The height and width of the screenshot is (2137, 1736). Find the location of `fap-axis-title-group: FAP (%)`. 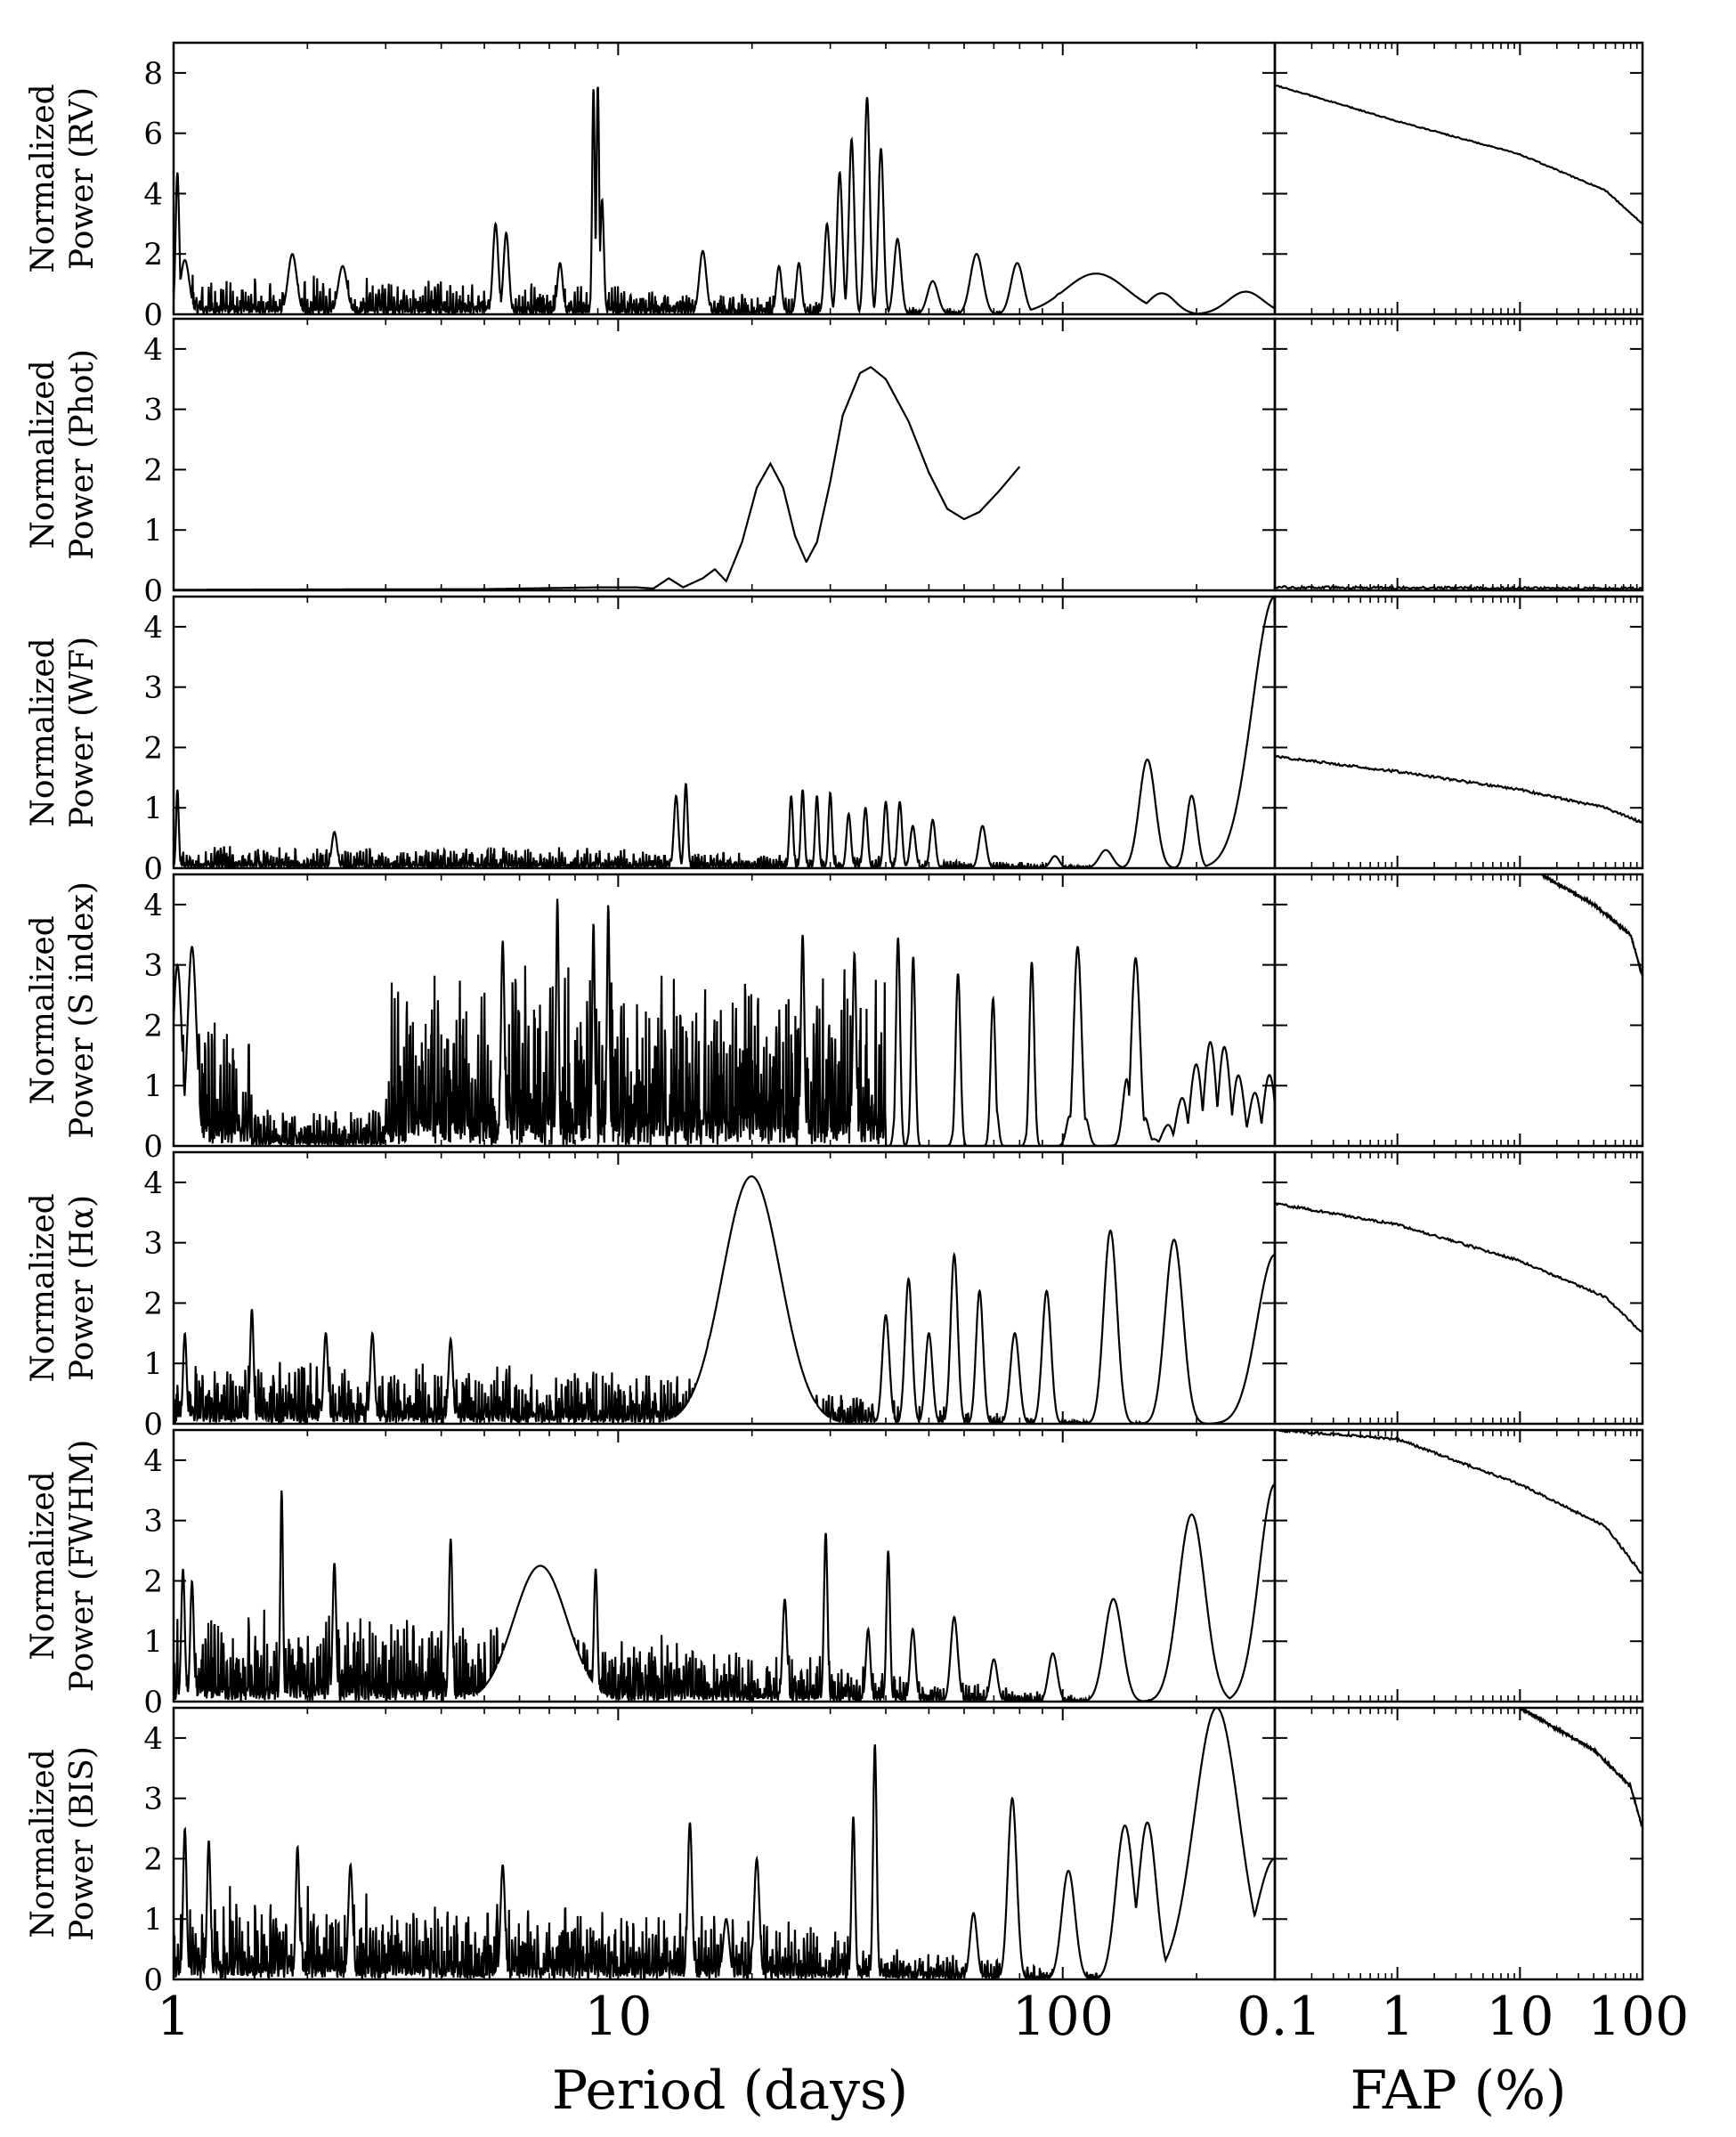

fap-axis-title-group: FAP (%) is located at coordinates (1458, 2091).